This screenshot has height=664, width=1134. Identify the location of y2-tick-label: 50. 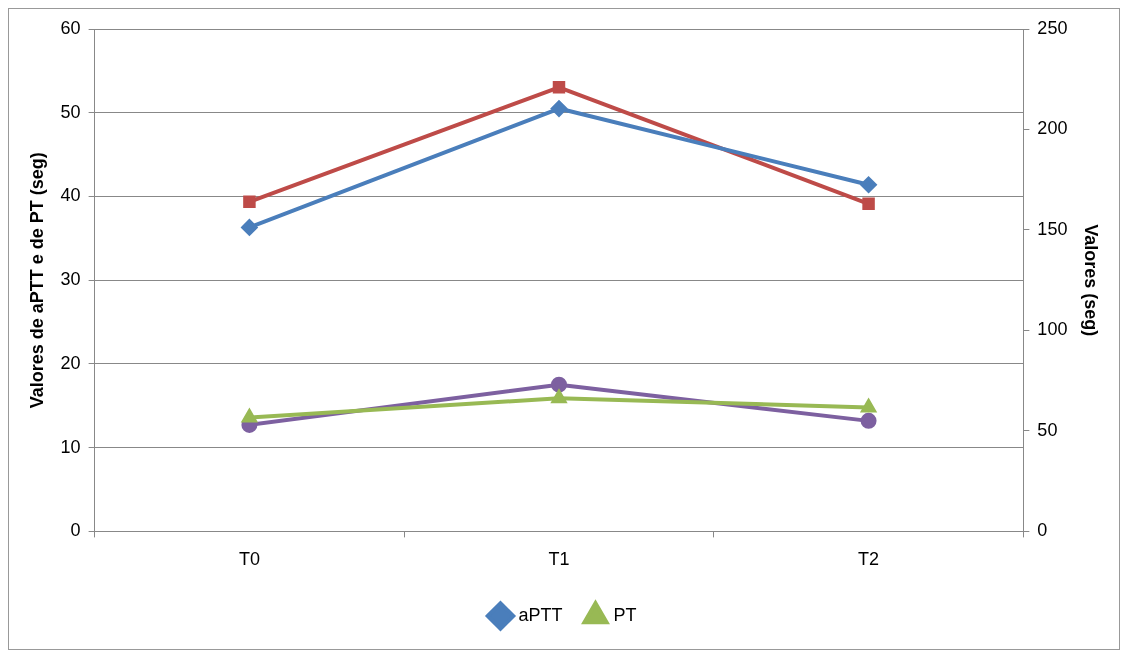
(1047, 429).